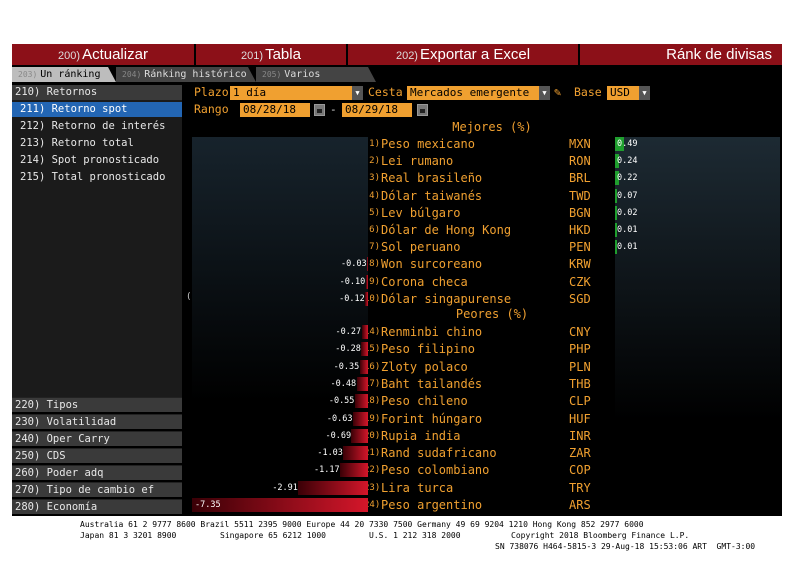 Image resolution: width=800 pixels, height=568 pixels. What do you see at coordinates (97, 109) in the screenshot?
I see `menu-item-retorno-spot: 211) Retorno spot` at bounding box center [97, 109].